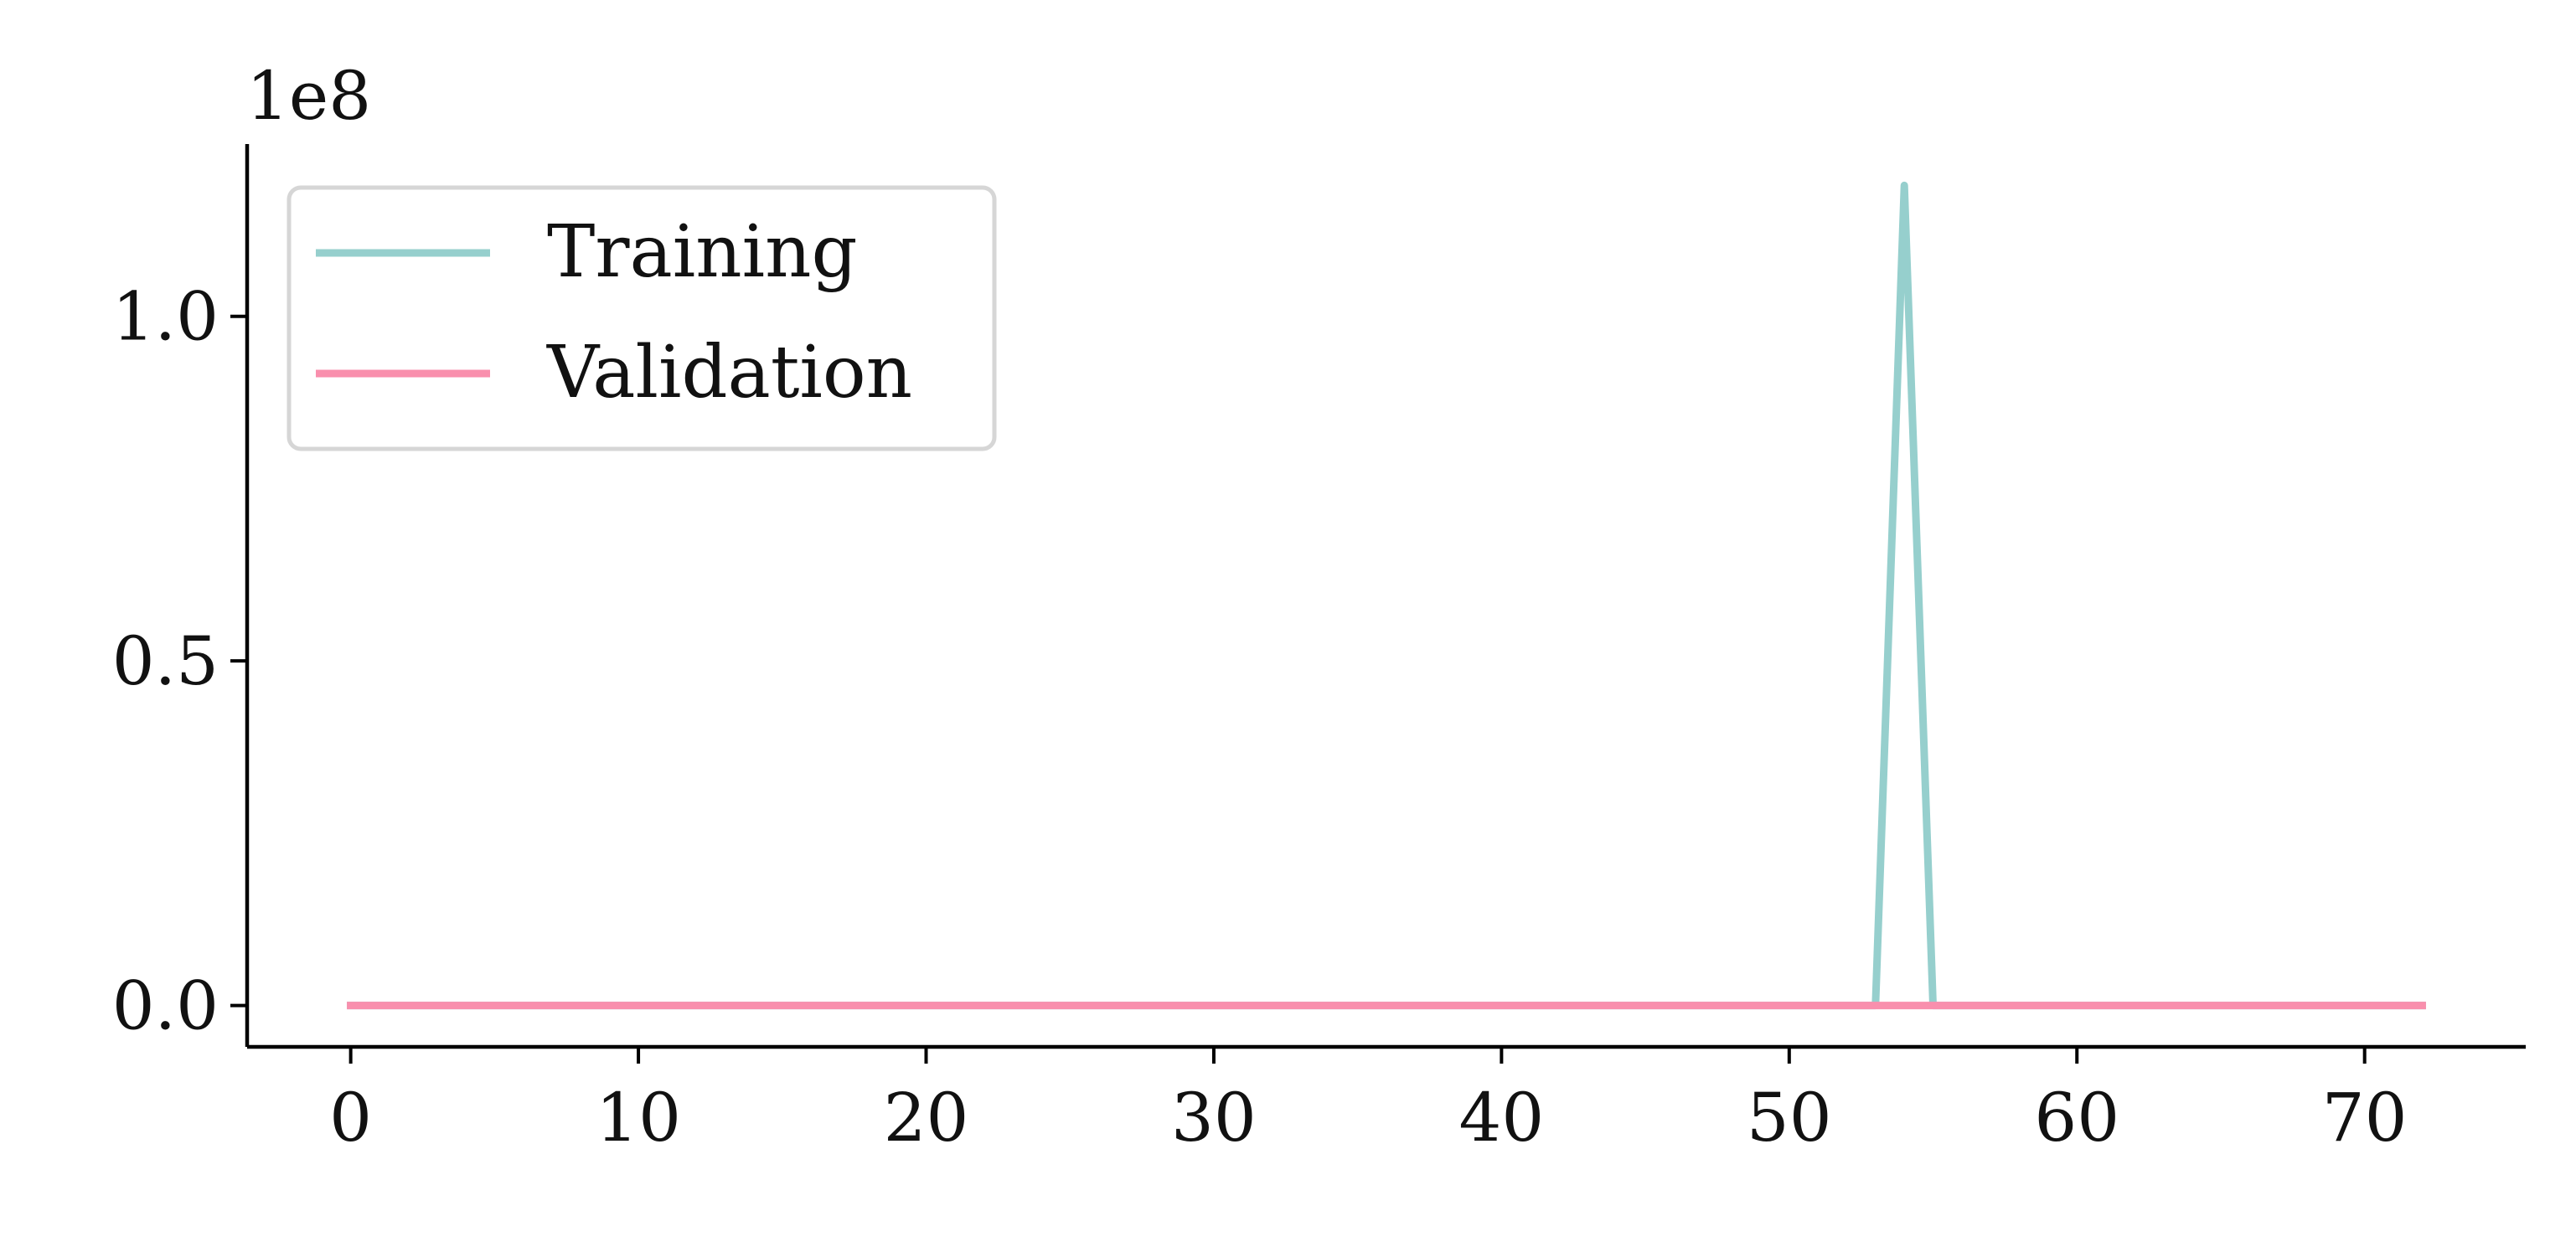 Image resolution: width=2576 pixels, height=1242 pixels. I want to click on x-tick-label: 10, so click(638, 1118).